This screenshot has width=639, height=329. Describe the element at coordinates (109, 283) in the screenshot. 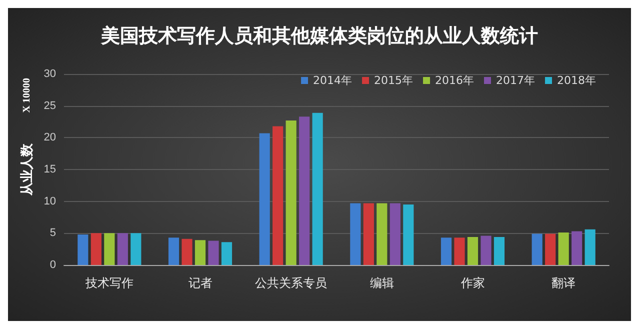

I see `x-tick-label: 技术写作` at that location.